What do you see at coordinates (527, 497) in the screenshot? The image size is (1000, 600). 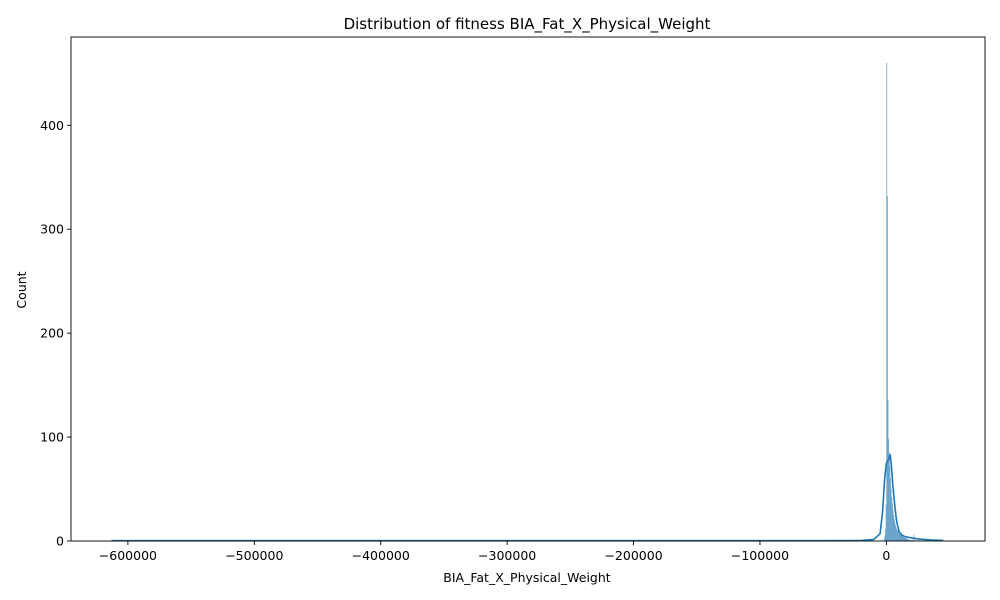 I see `kde-curve` at bounding box center [527, 497].